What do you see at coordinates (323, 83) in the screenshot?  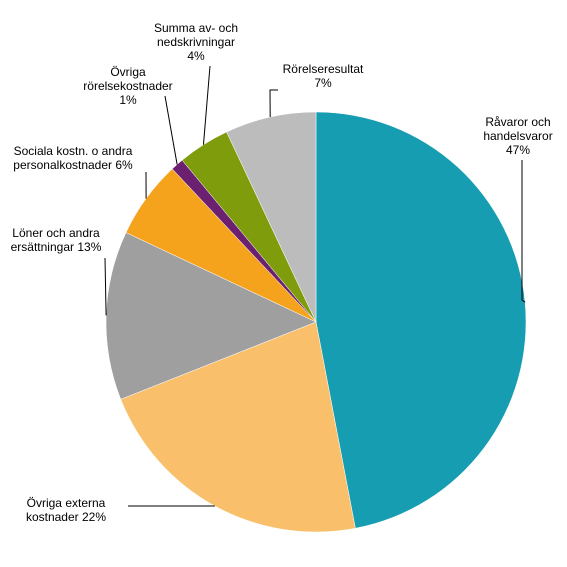 I see `label-text: 7%` at bounding box center [323, 83].